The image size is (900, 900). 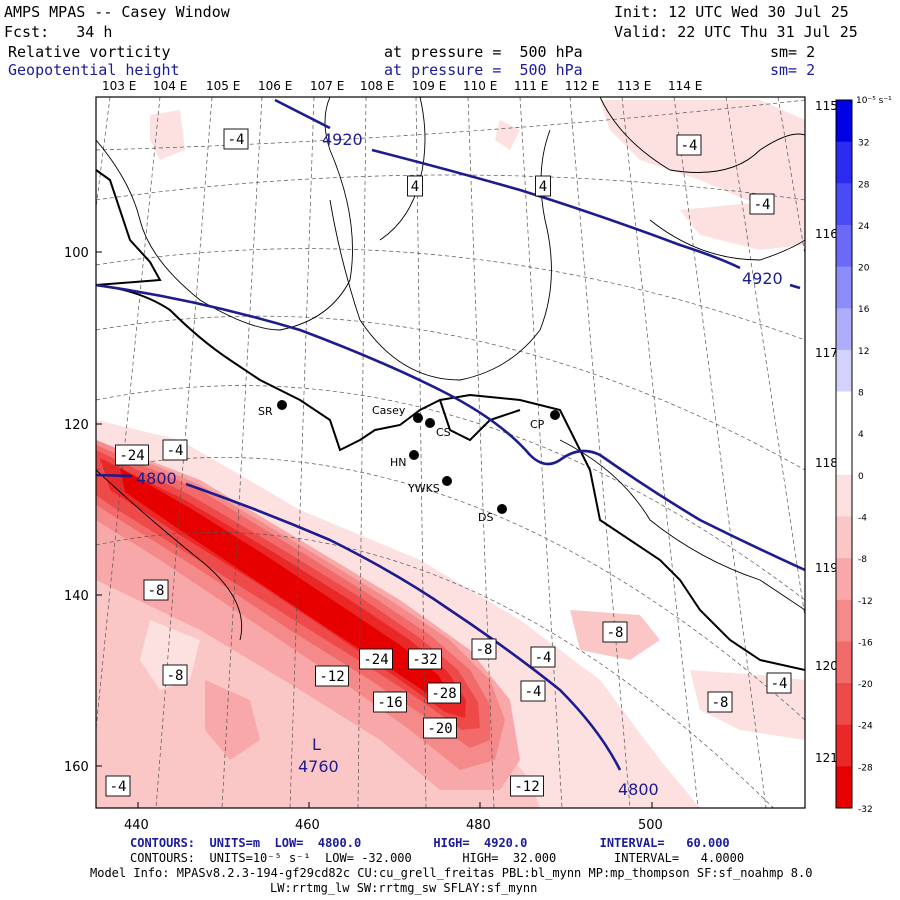 What do you see at coordinates (89, 52) in the screenshot?
I see `field1-name: Relative vorticity` at bounding box center [89, 52].